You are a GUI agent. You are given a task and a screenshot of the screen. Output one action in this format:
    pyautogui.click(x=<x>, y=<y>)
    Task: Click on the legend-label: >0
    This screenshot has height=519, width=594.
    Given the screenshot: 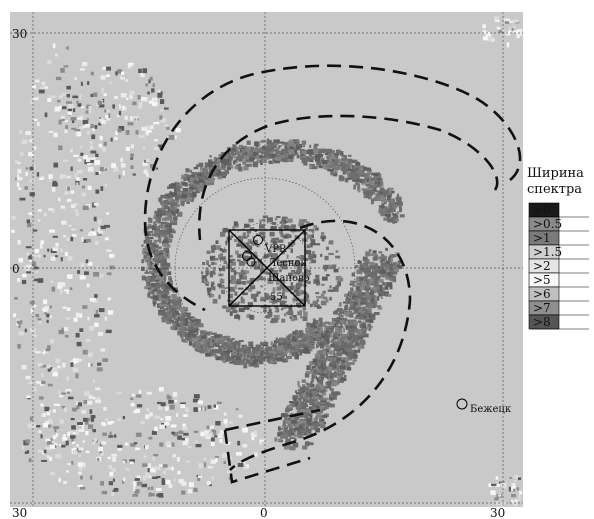 What is the action you would take?
    pyautogui.click(x=542, y=210)
    